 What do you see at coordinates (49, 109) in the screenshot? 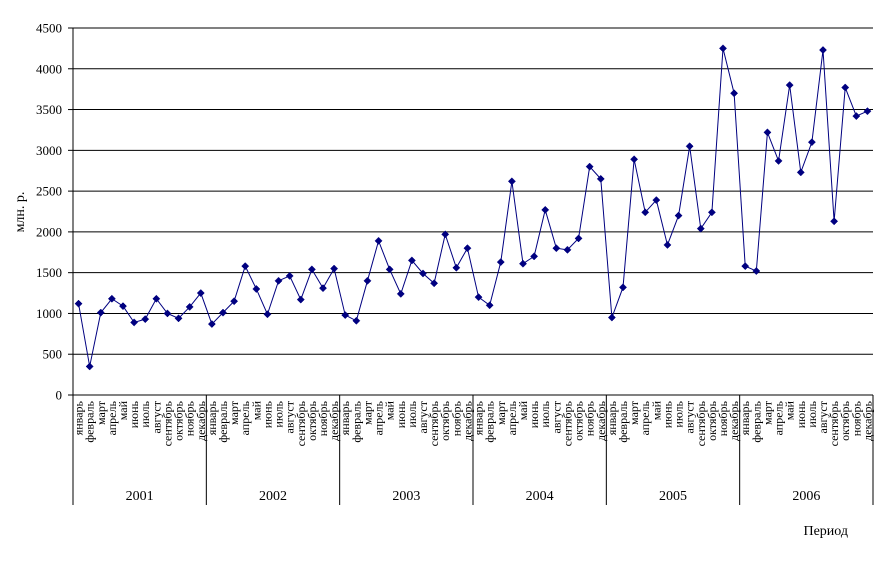
I see `y-tick-label: 3500` at bounding box center [49, 109].